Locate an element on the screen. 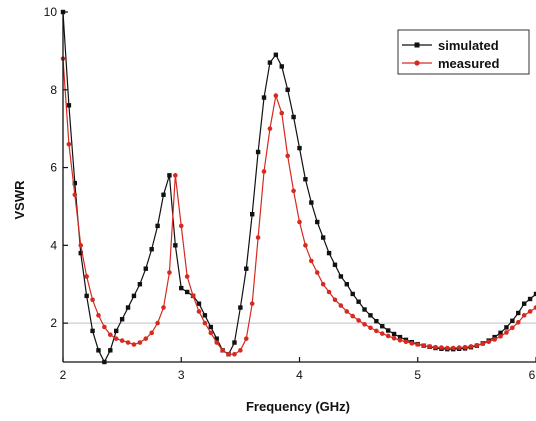 The height and width of the screenshot is (421, 536). legend: simulated measured is located at coordinates (463, 52).